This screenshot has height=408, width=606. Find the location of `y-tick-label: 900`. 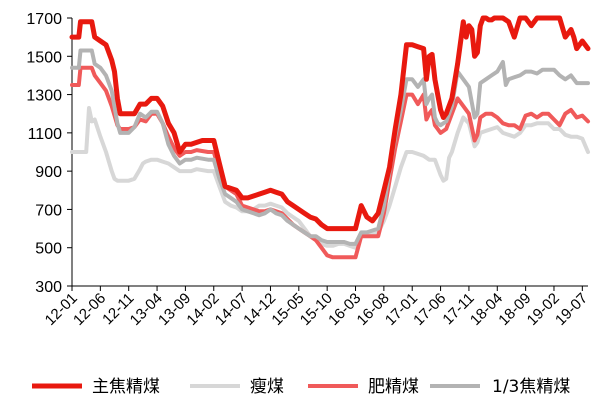

y-tick-label: 900 is located at coordinates (48, 172).